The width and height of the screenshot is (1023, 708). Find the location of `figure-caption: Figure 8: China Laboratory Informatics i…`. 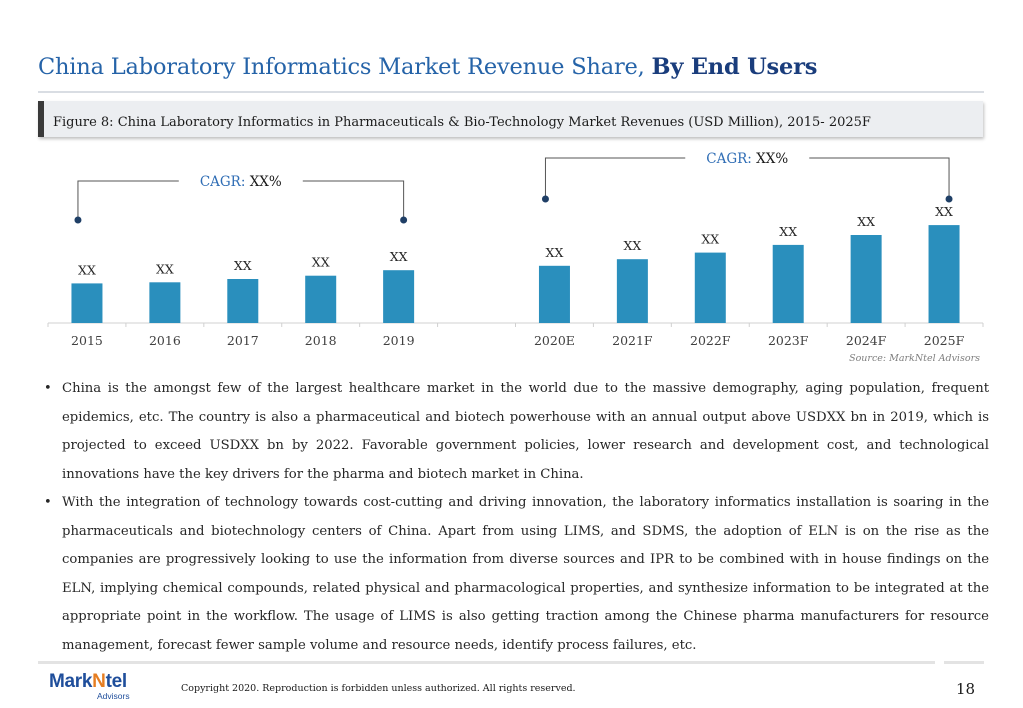

figure-caption: Figure 8: China Laboratory Informatics i… is located at coordinates (462, 122).